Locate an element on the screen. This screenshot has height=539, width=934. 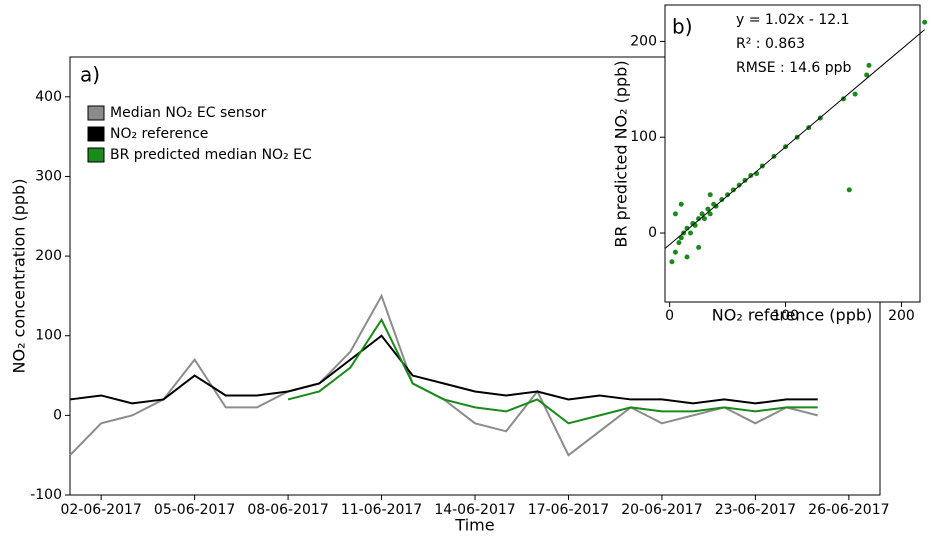
inset-label: b) is located at coordinates (682, 27).